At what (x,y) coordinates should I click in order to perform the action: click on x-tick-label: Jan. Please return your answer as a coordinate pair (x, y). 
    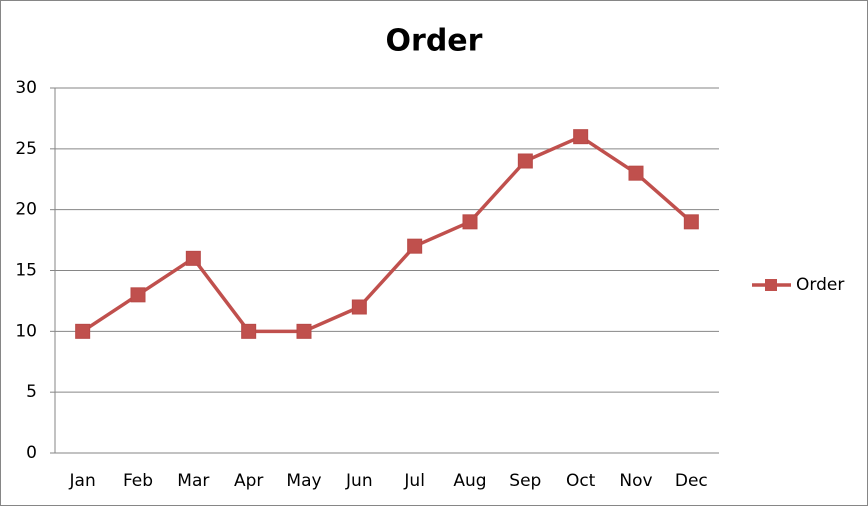
    Looking at the image, I should click on (82, 481).